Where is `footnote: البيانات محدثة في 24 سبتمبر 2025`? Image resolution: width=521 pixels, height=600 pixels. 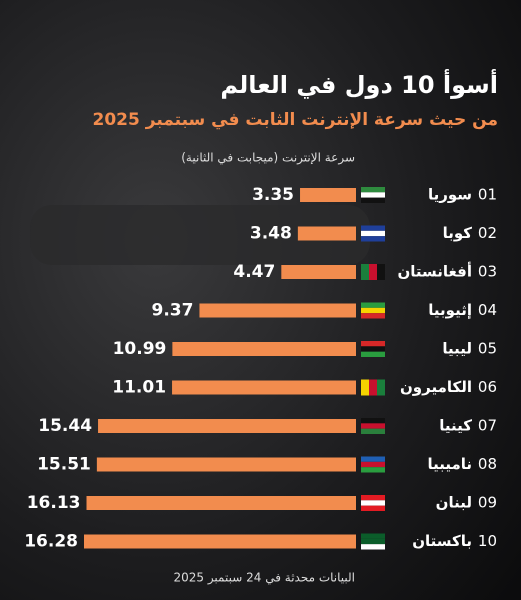
footnote: البيانات محدثة في 24 سبتمبر 2025 is located at coordinates (264, 578).